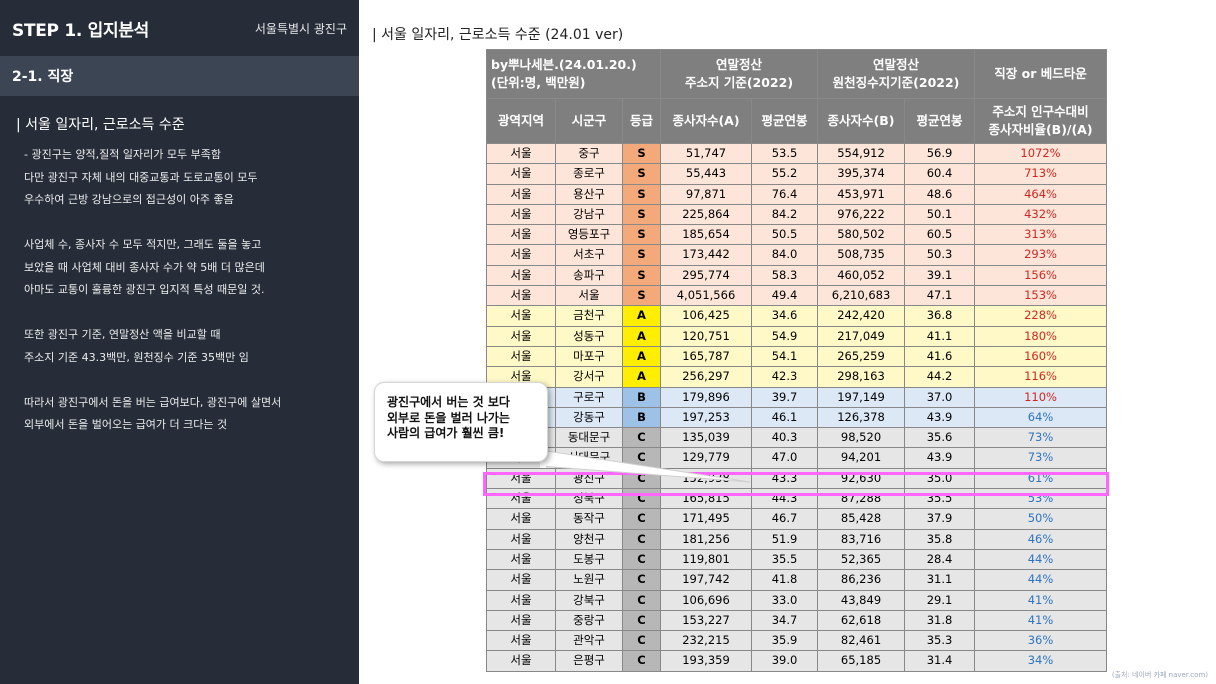  What do you see at coordinates (940, 336) in the screenshot?
I see `cell-avg-salary-withholding: 41.1` at bounding box center [940, 336].